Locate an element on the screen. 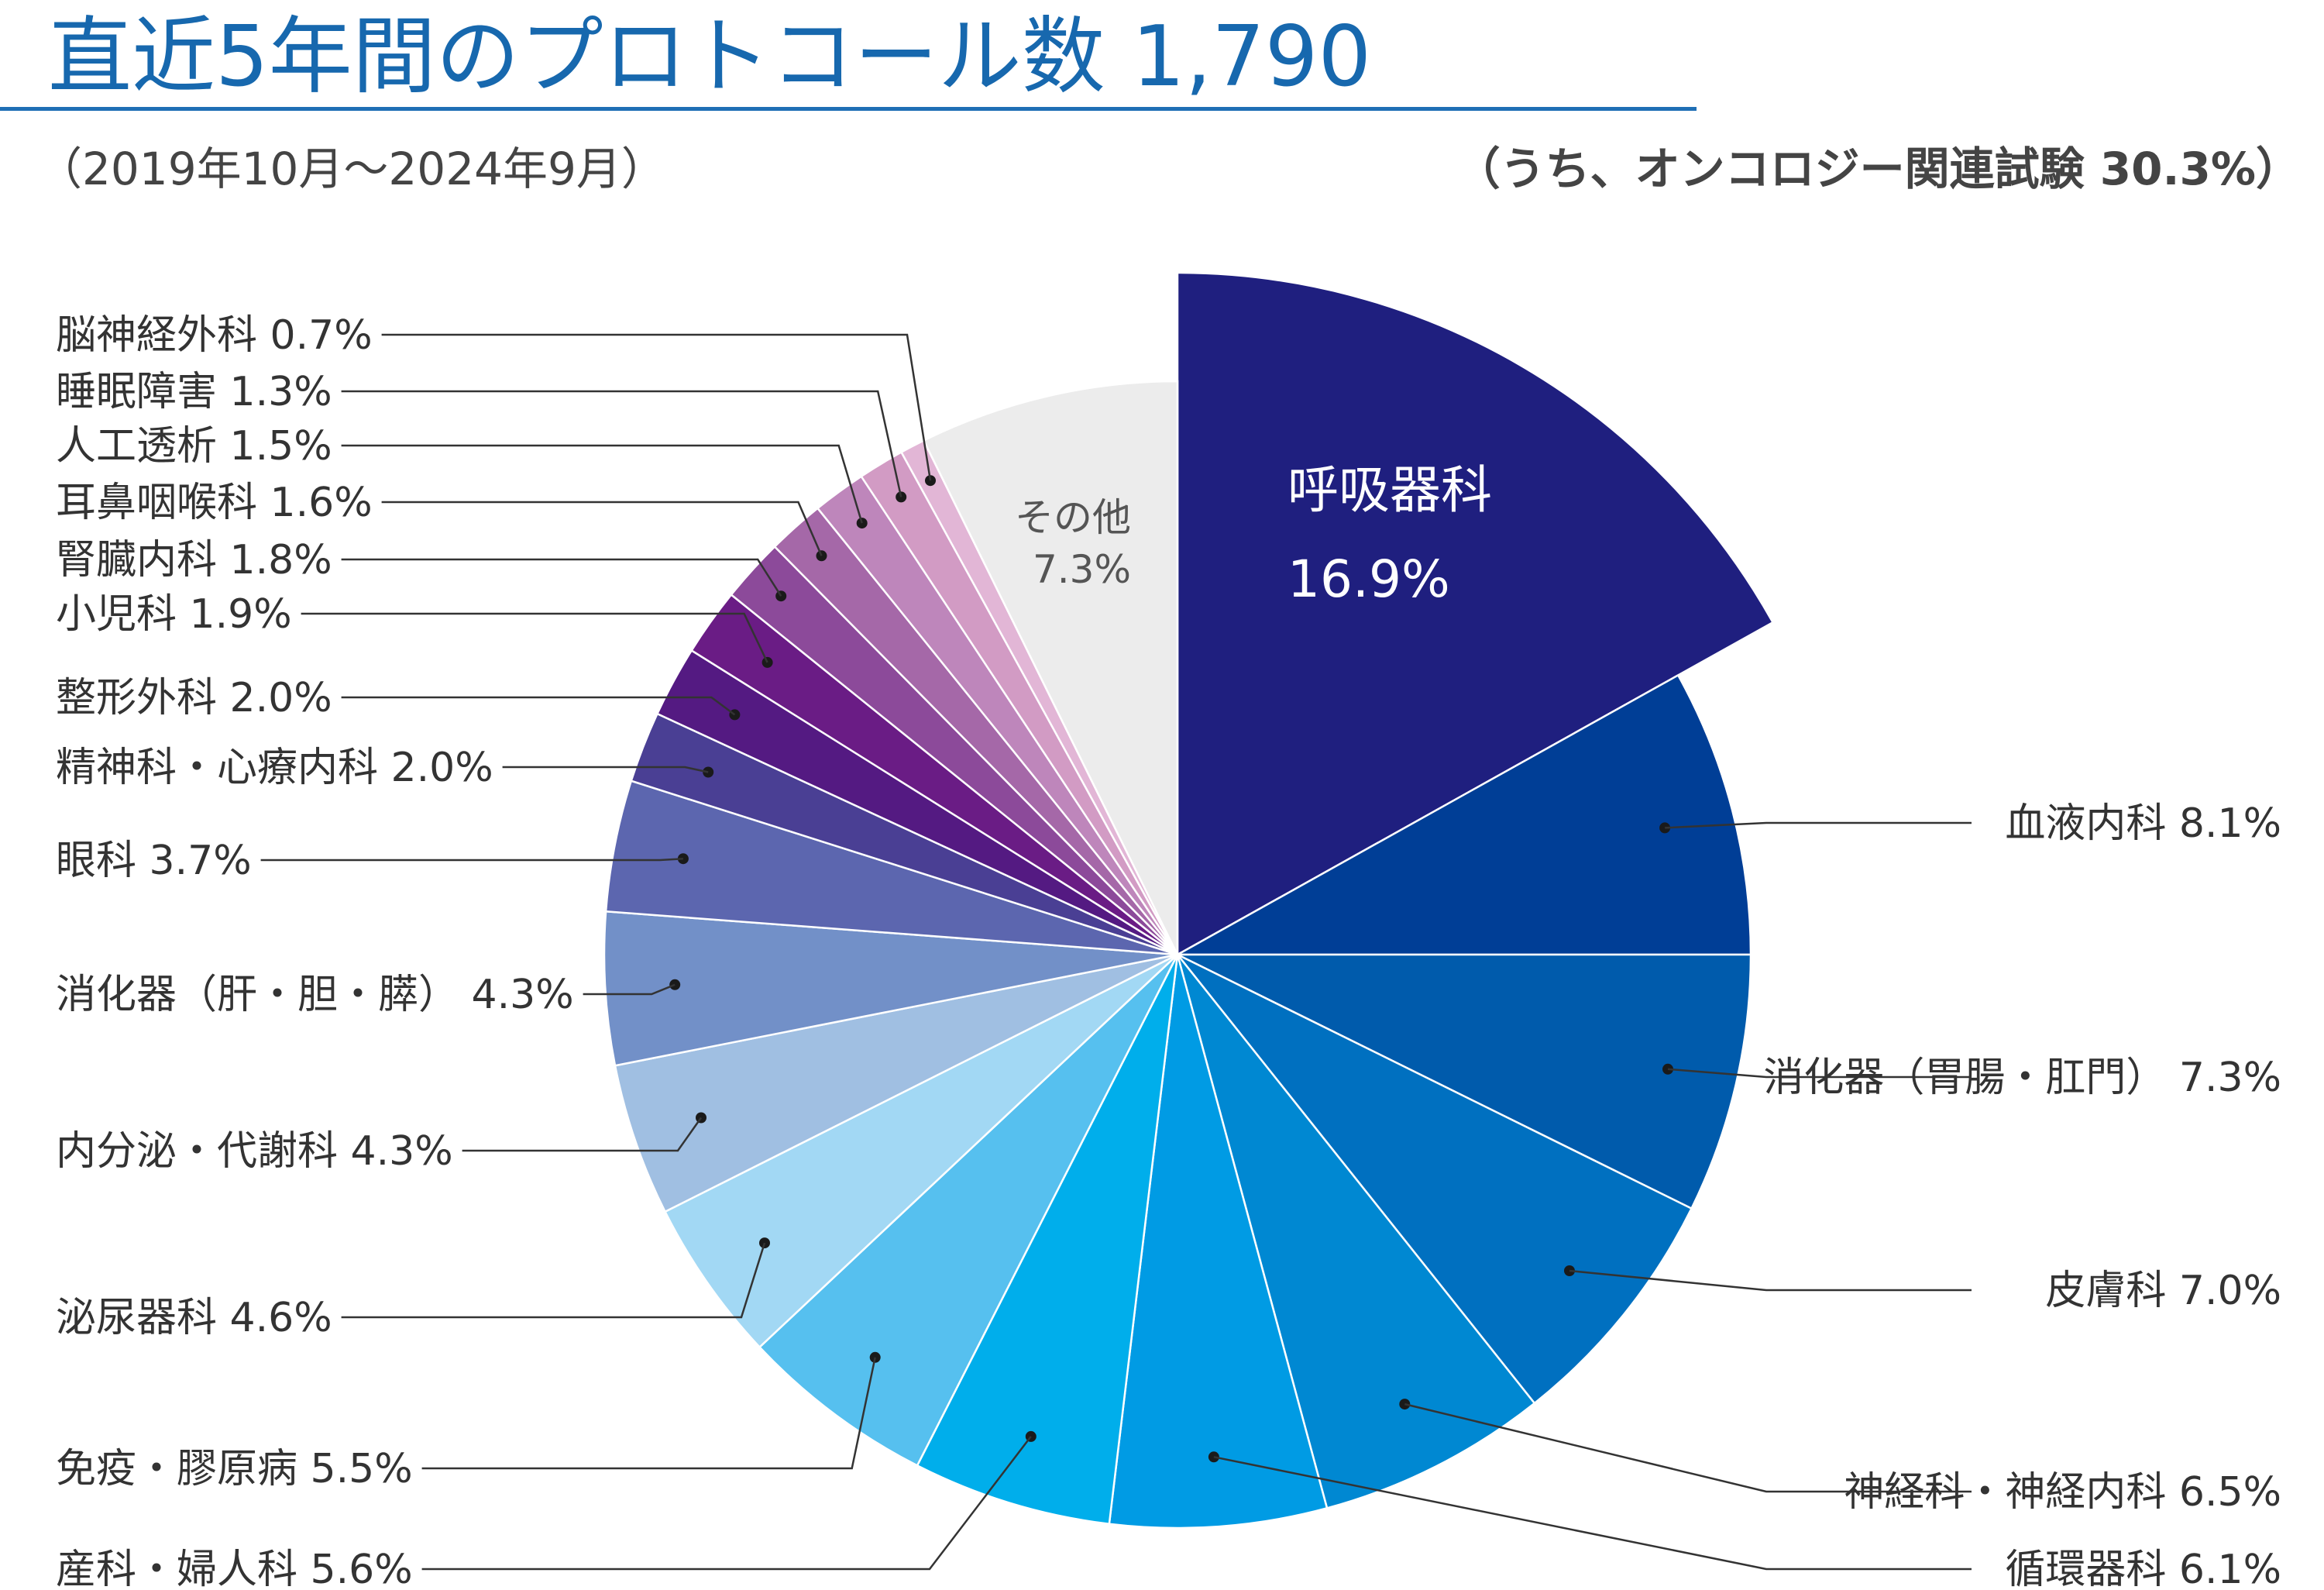 The height and width of the screenshot is (1590, 2324). slice-label: 免疫・膠原病 5.5% is located at coordinates (234, 1469).